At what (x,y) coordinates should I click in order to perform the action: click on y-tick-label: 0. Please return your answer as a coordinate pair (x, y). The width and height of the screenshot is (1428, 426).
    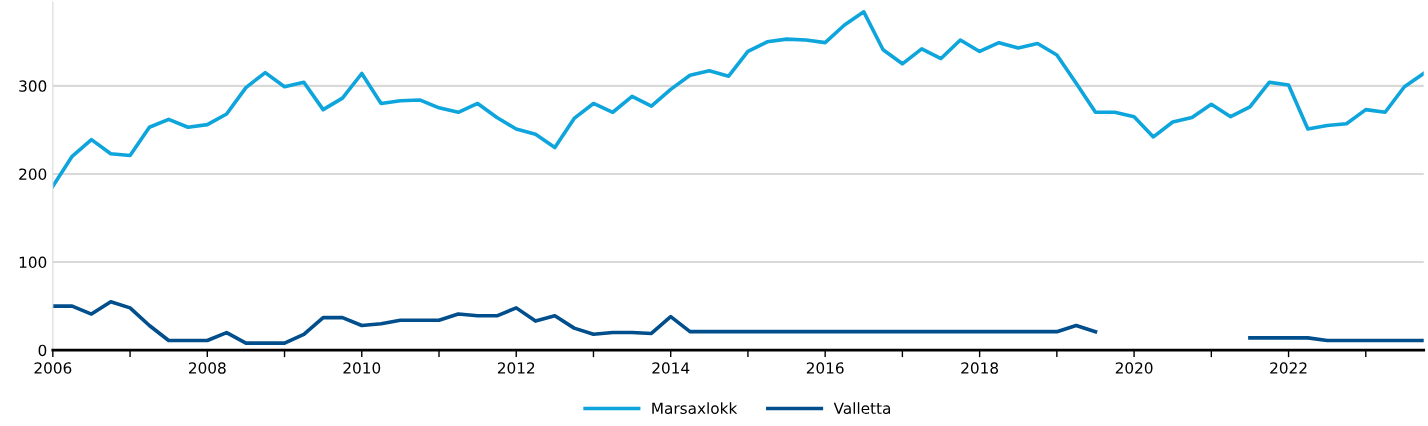
    Looking at the image, I should click on (42, 350).